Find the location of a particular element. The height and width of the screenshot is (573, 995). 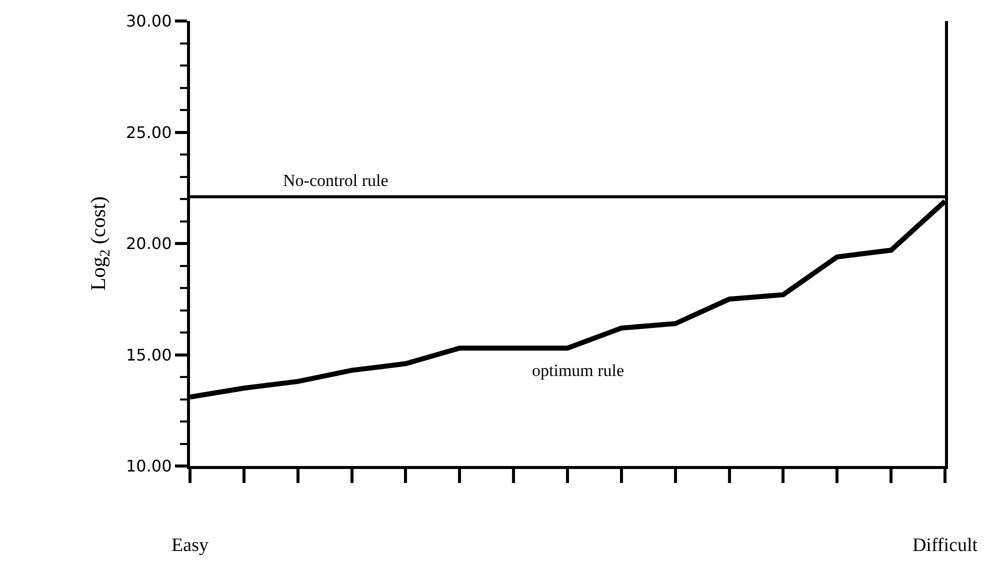

y-tick-label: 10.00 is located at coordinates (149, 466).